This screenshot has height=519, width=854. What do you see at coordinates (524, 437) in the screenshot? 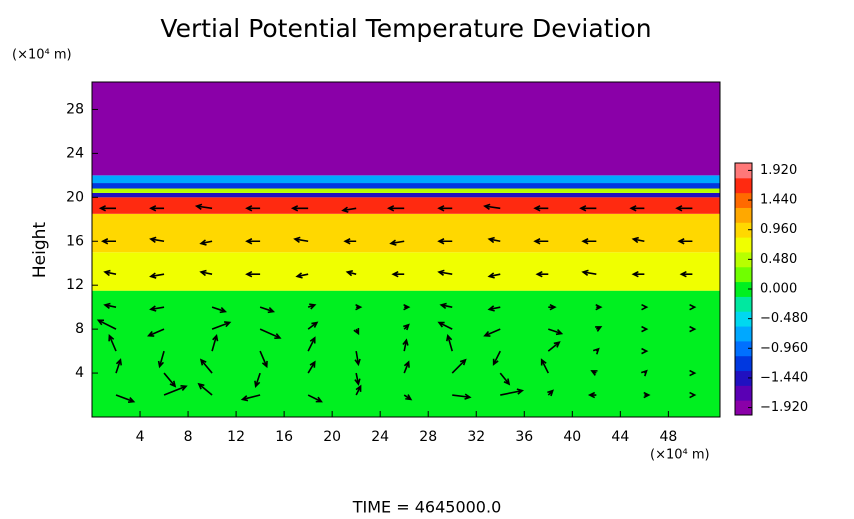
I see `x-tick-label: 36` at bounding box center [524, 437].